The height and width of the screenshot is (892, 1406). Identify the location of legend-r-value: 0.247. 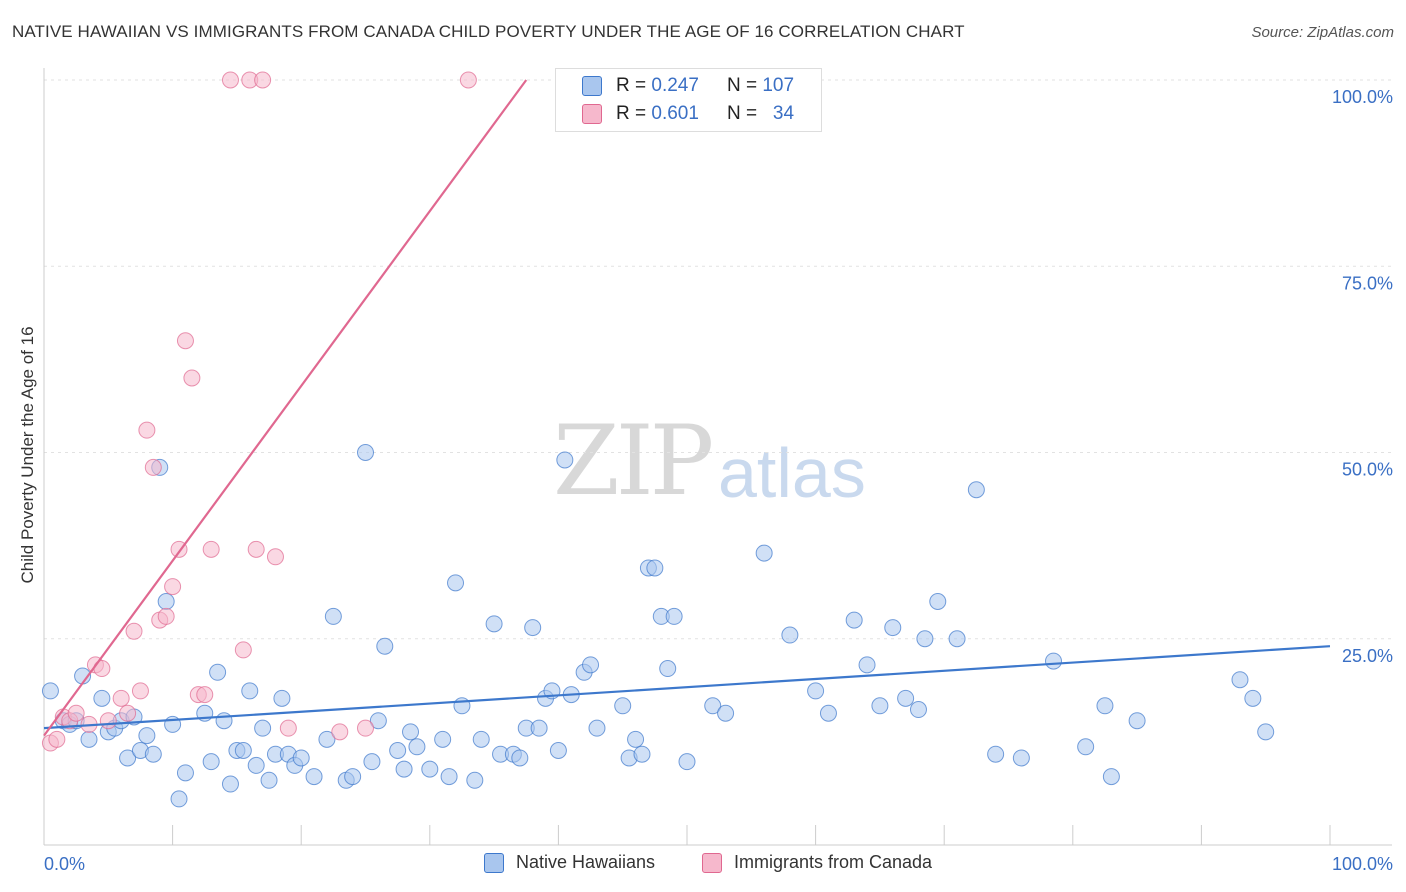
(675, 85).